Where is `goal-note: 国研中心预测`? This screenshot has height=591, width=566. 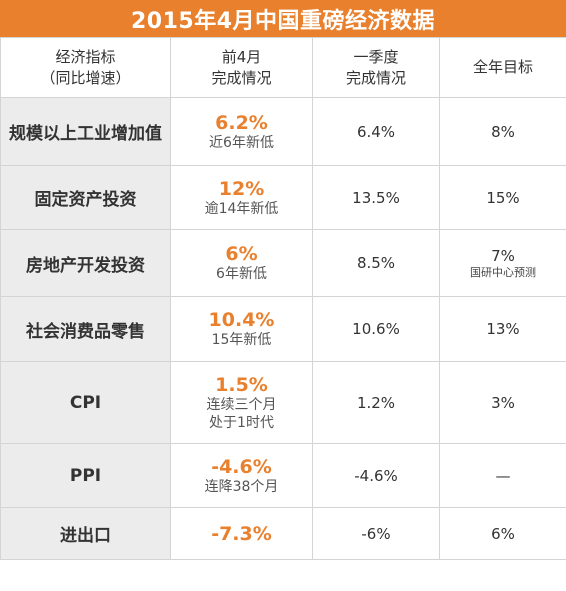
goal-note: 国研中心预测 is located at coordinates (503, 272).